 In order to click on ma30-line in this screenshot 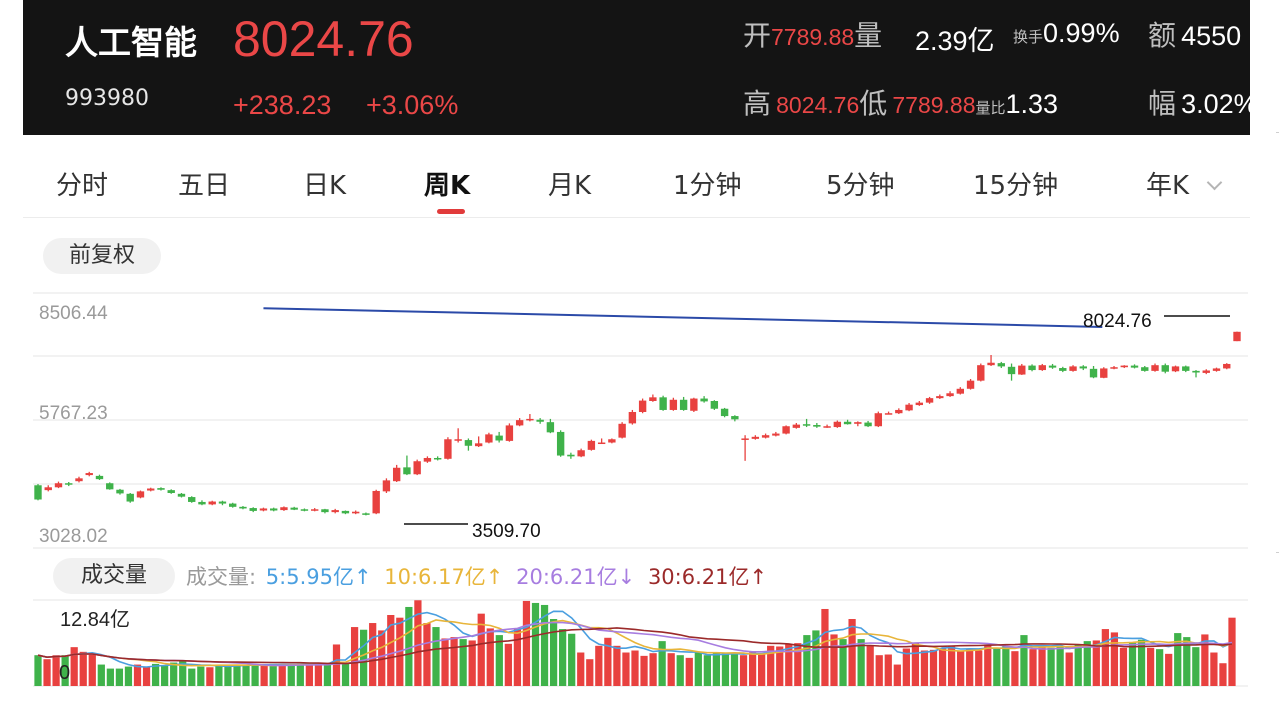, I will do `click(635, 646)`.